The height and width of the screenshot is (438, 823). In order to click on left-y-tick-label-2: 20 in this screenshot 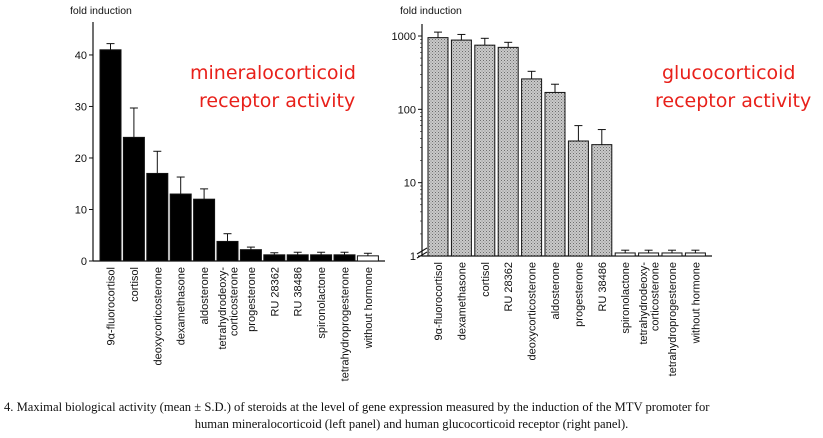, I will do `click(81, 159)`.